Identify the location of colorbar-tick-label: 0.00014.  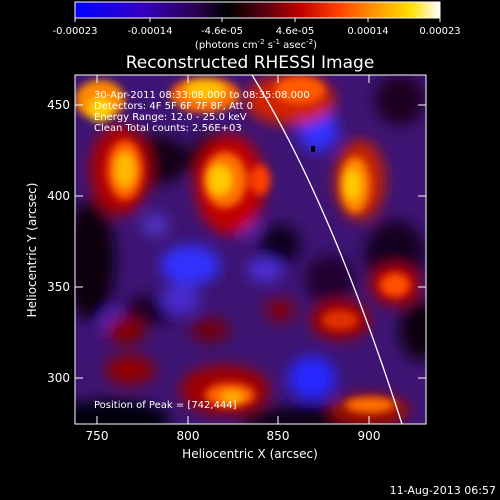
(367, 31).